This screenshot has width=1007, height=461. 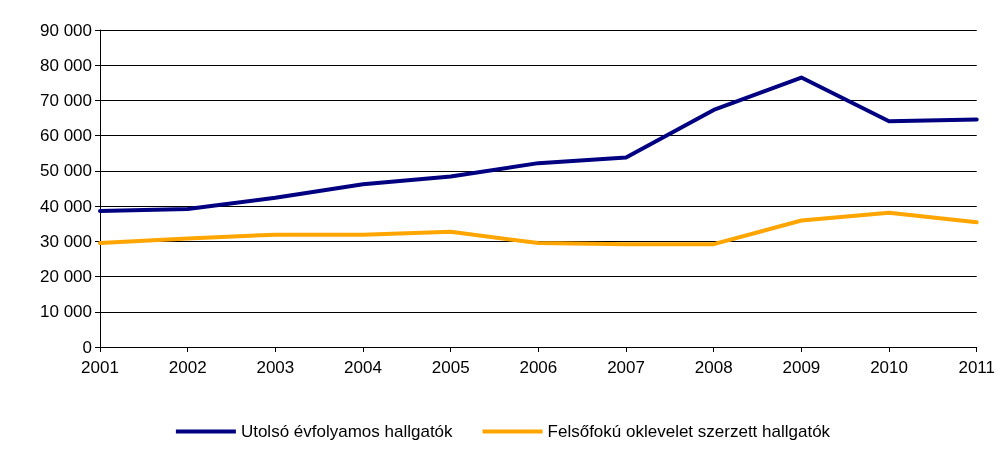 What do you see at coordinates (66, 136) in the screenshot?
I see `y-tick-label: 60 000` at bounding box center [66, 136].